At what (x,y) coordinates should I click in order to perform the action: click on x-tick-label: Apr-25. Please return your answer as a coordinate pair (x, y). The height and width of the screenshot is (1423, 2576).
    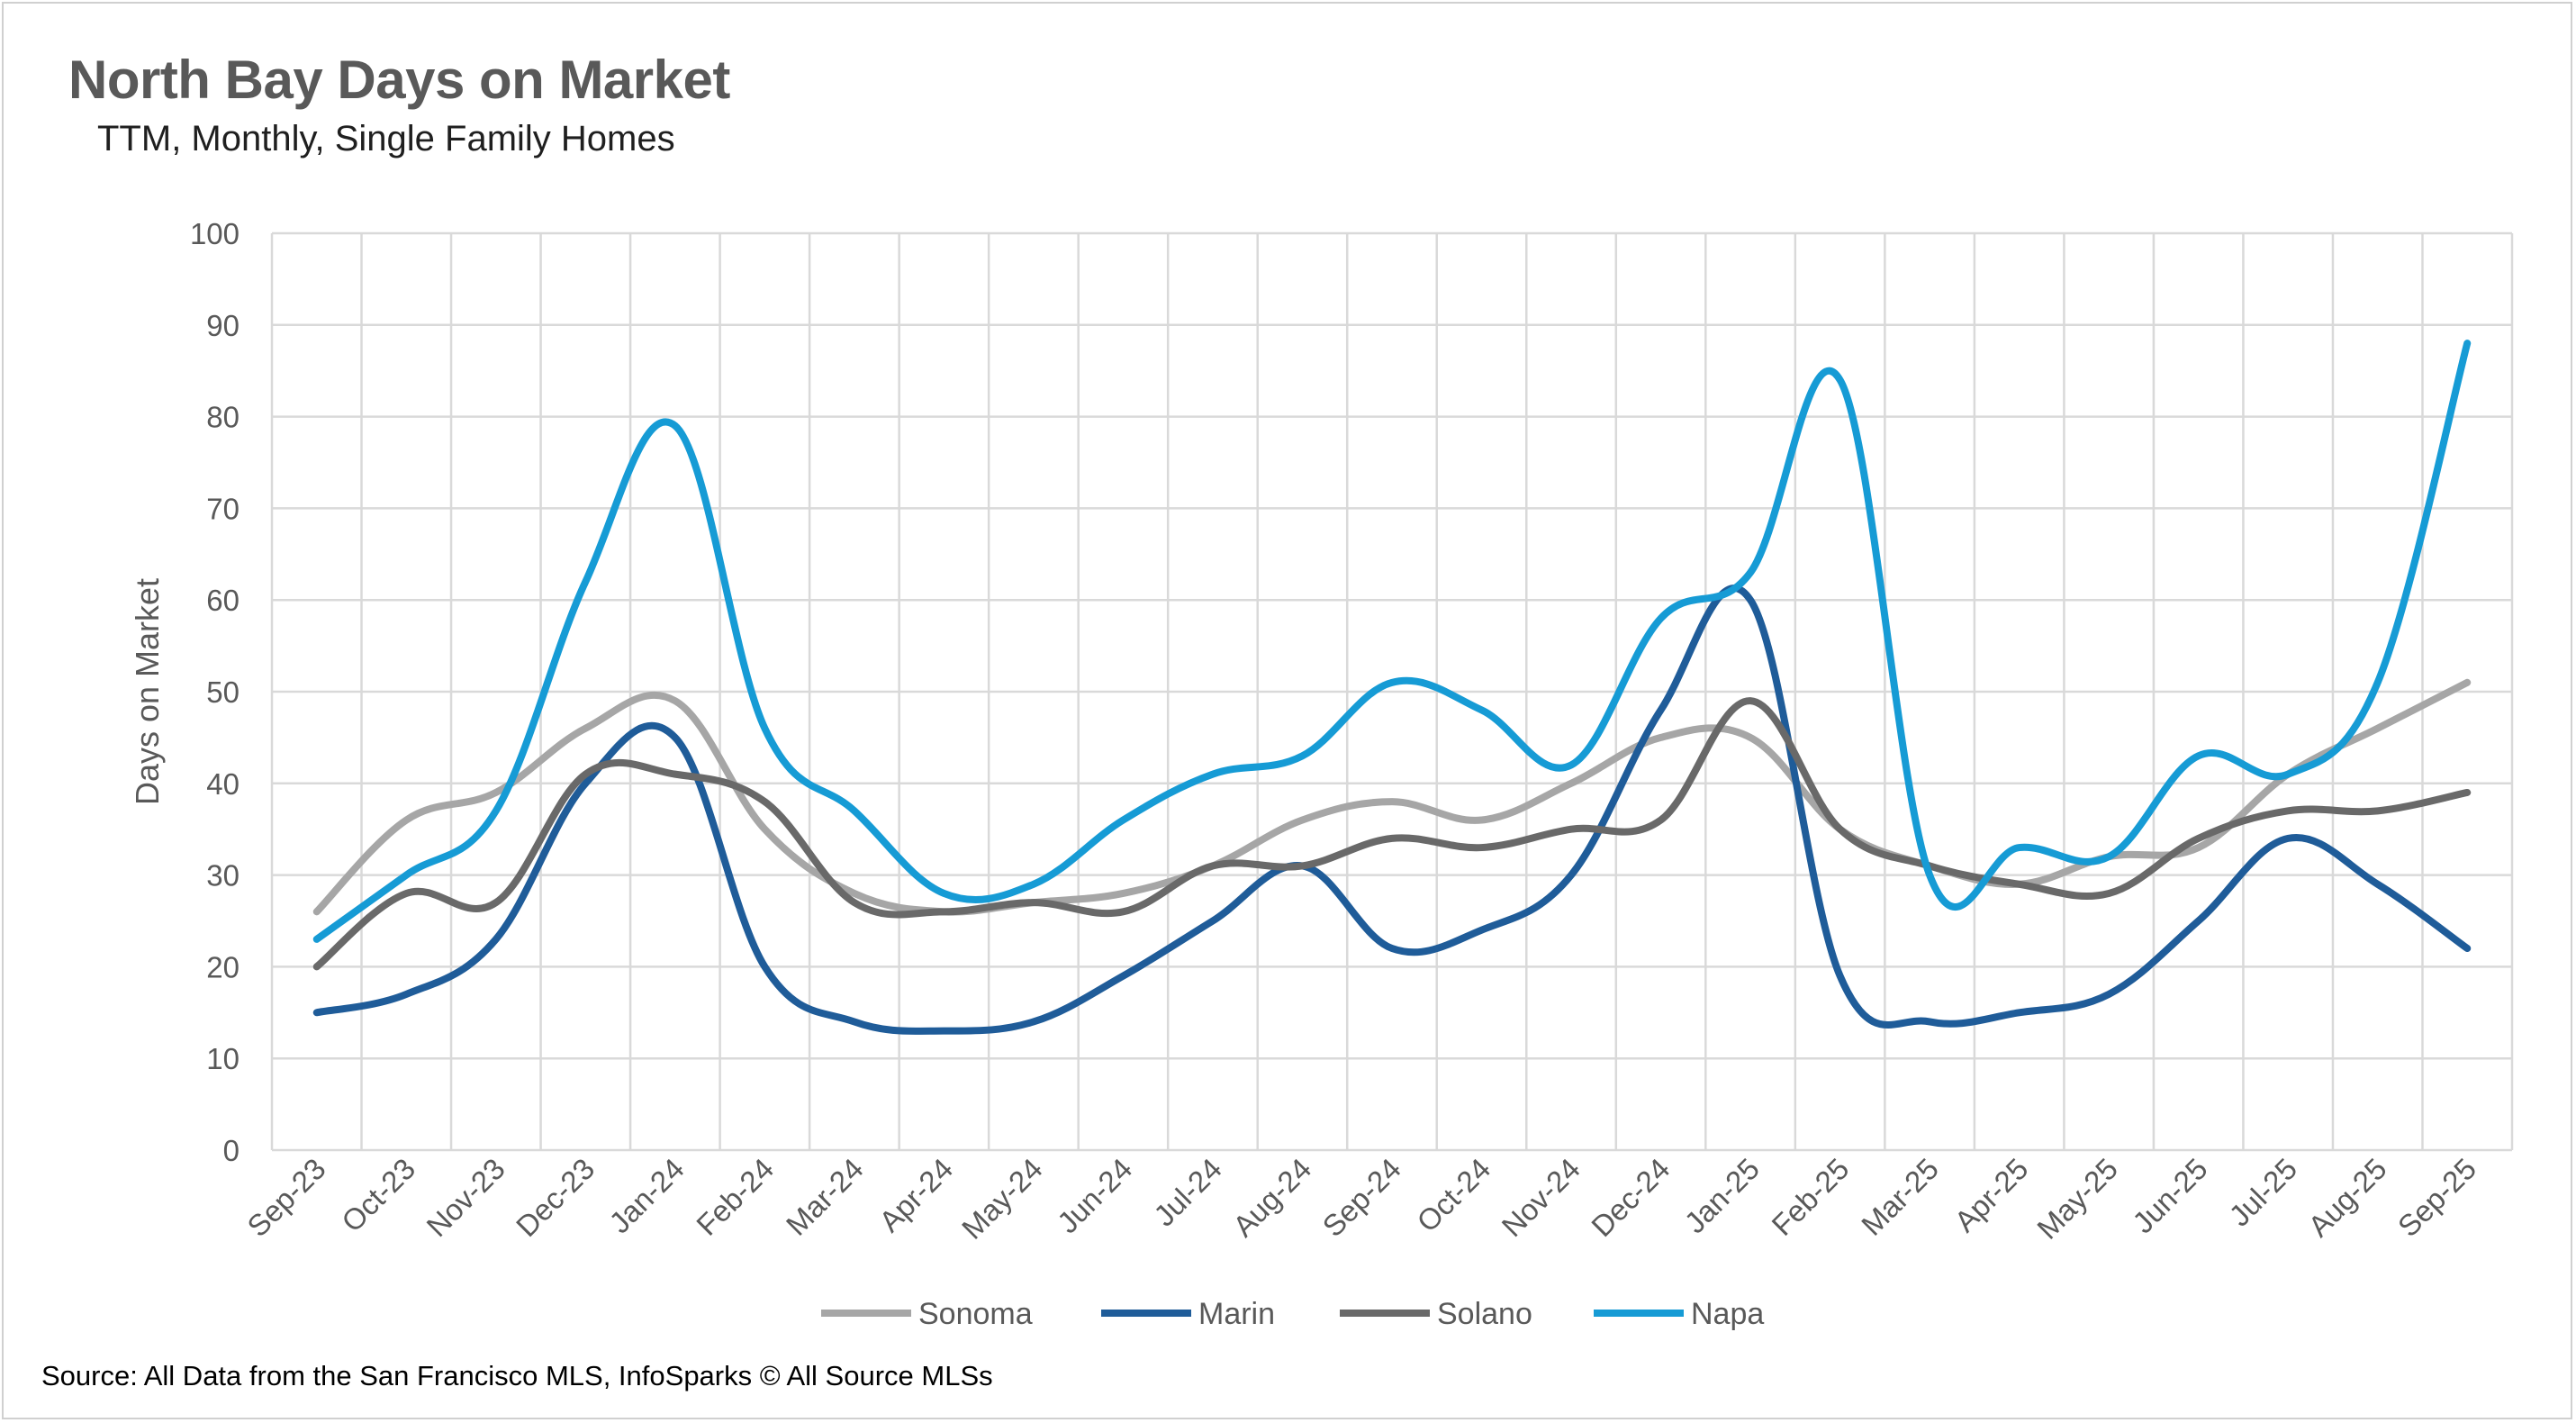
    Looking at the image, I should click on (1991, 1195).